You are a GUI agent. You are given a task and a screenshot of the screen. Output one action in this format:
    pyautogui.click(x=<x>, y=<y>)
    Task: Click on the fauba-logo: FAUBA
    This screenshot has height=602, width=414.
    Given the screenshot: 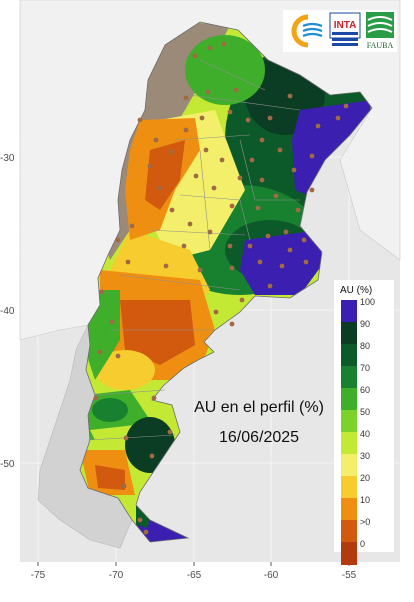 What is the action you would take?
    pyautogui.click(x=380, y=31)
    